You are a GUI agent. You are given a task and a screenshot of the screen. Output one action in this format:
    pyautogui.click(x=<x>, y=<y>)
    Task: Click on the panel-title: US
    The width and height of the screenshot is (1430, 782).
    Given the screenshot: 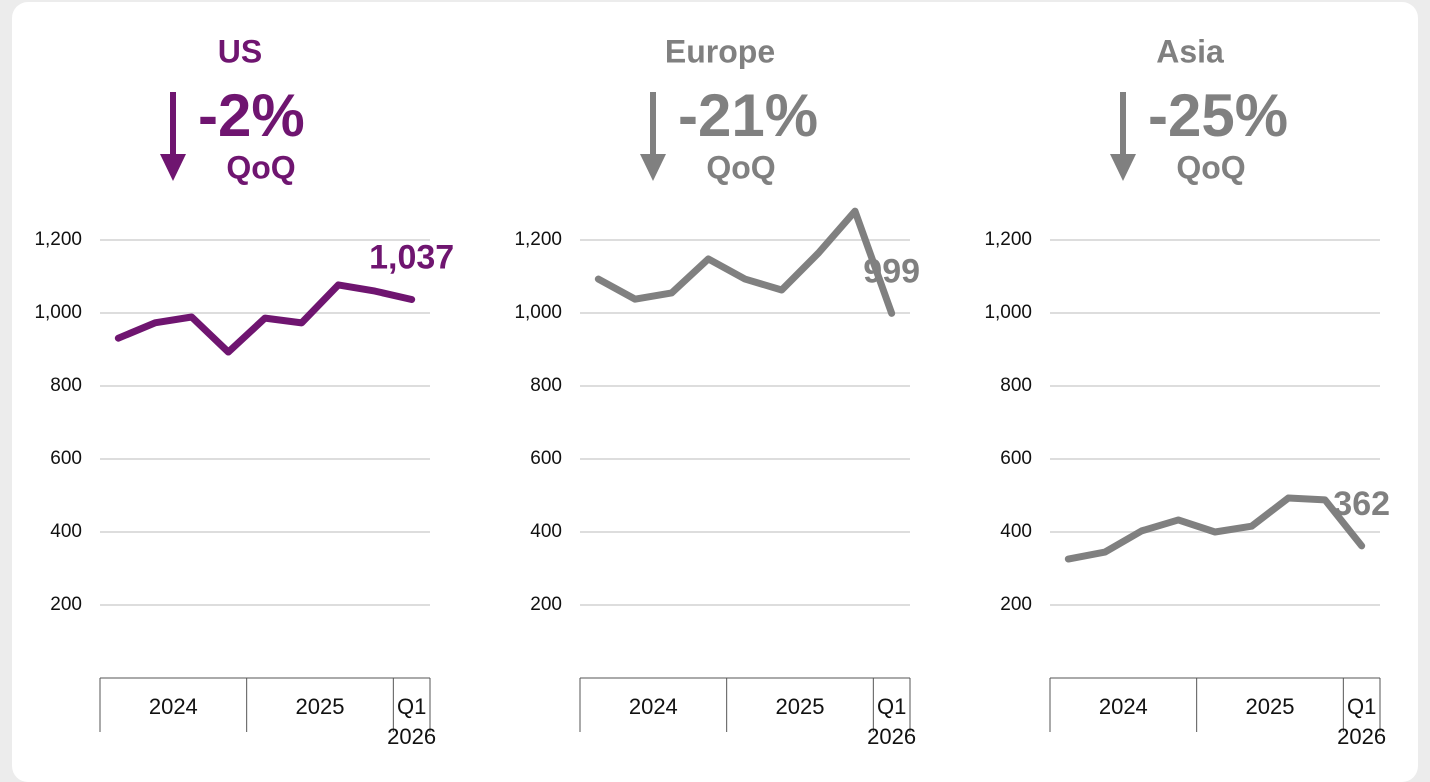 What is the action you would take?
    pyautogui.click(x=240, y=51)
    